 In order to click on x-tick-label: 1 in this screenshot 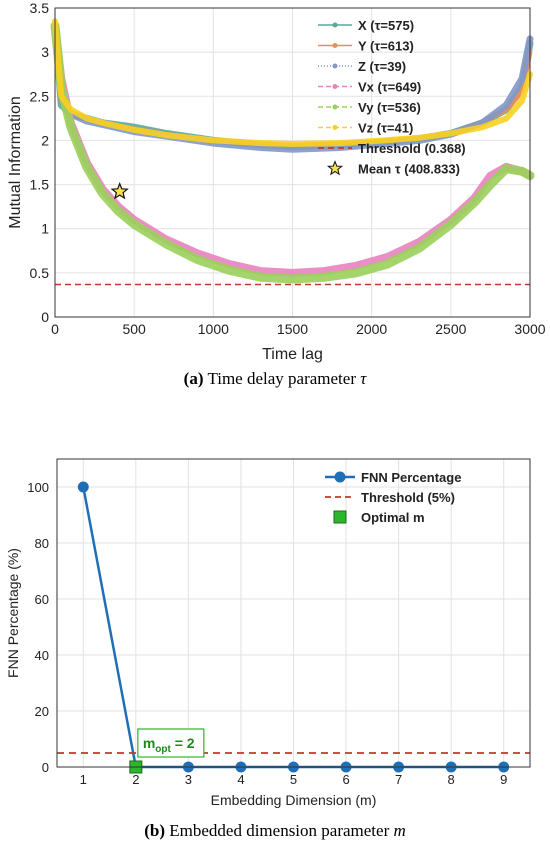, I will do `click(83, 779)`.